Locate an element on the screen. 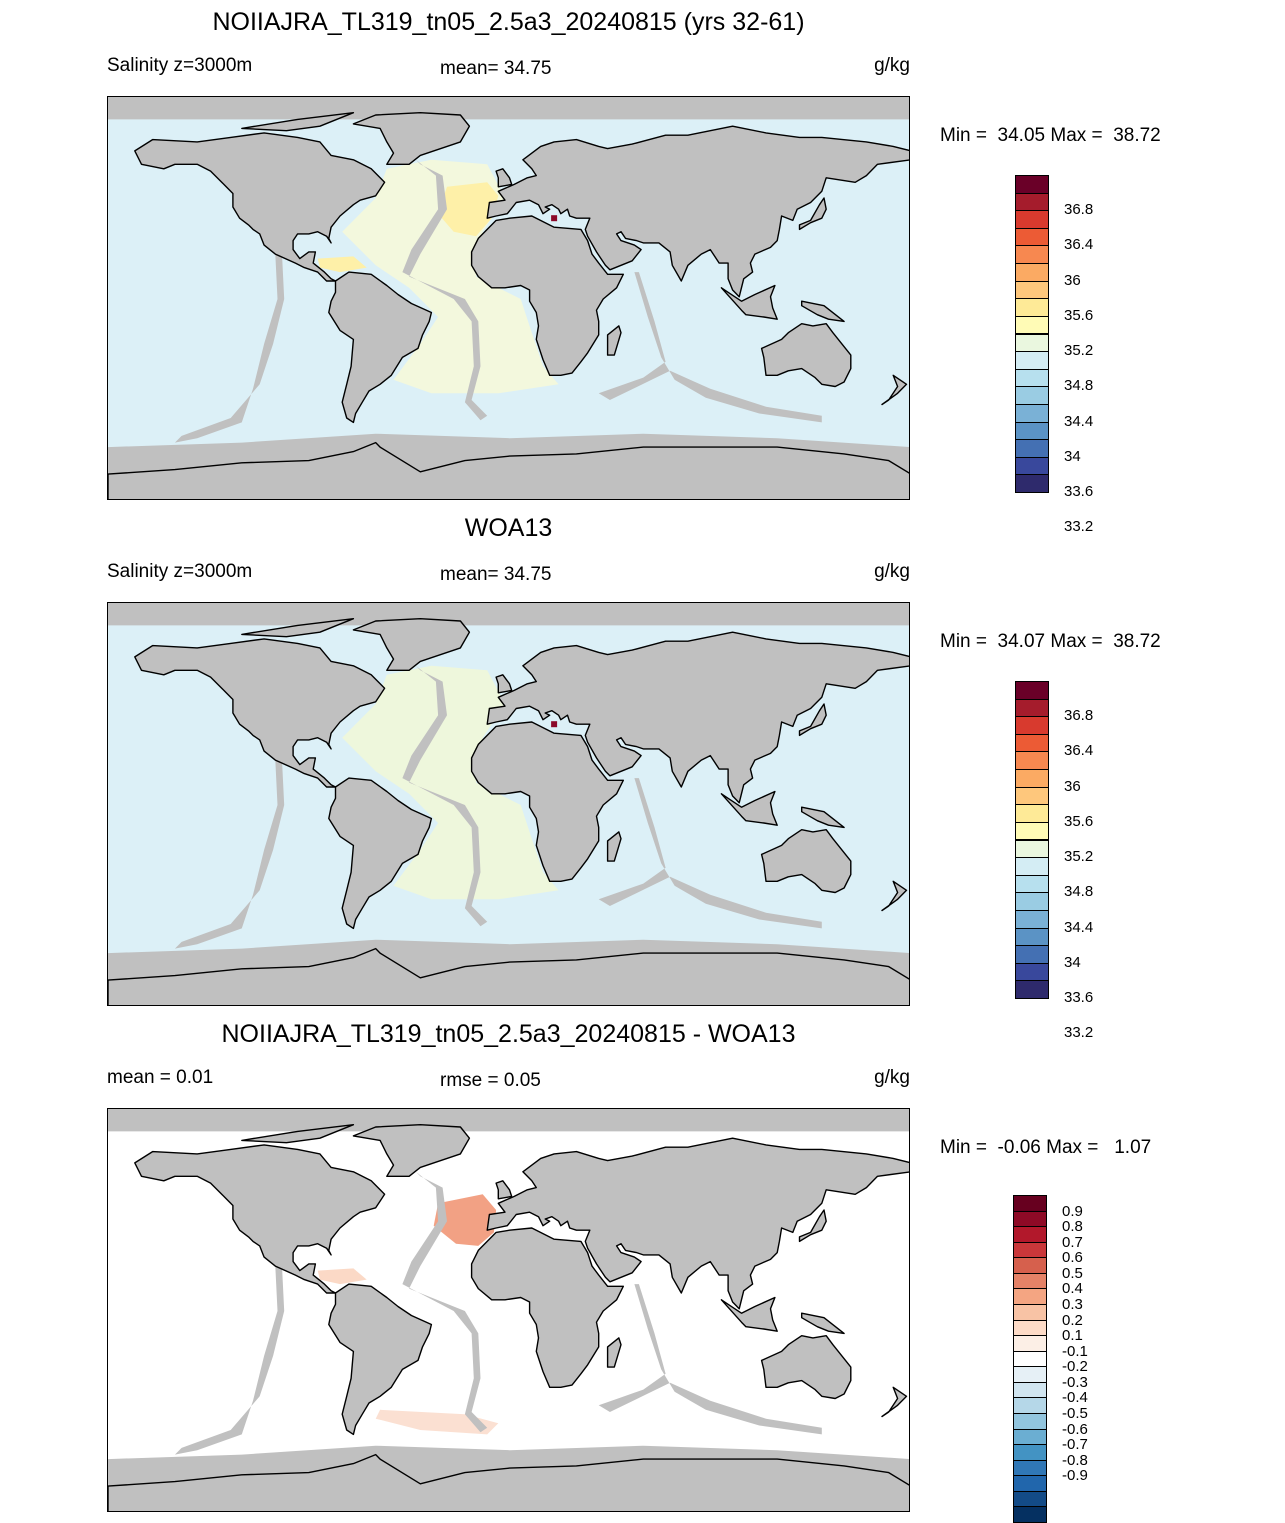 This screenshot has height=1523, width=1285. colorbar-tick-label: -0.6 is located at coordinates (1075, 1429).